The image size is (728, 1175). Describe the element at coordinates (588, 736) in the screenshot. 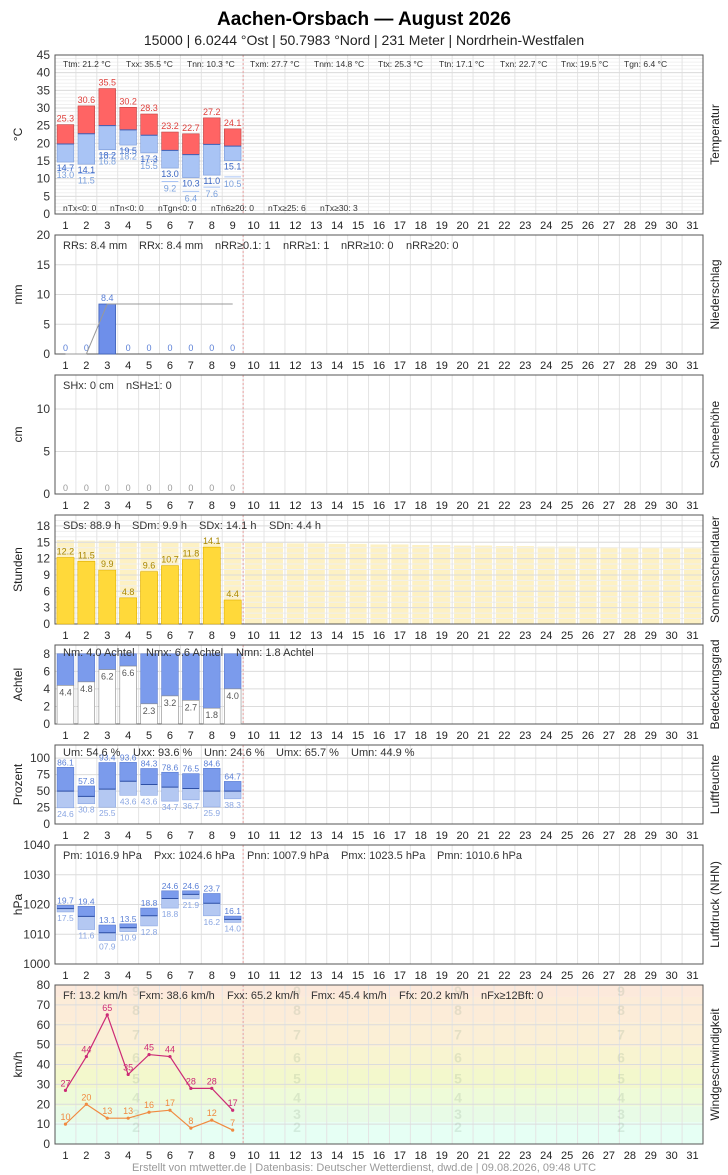

I see `x-tick-label: 26` at that location.